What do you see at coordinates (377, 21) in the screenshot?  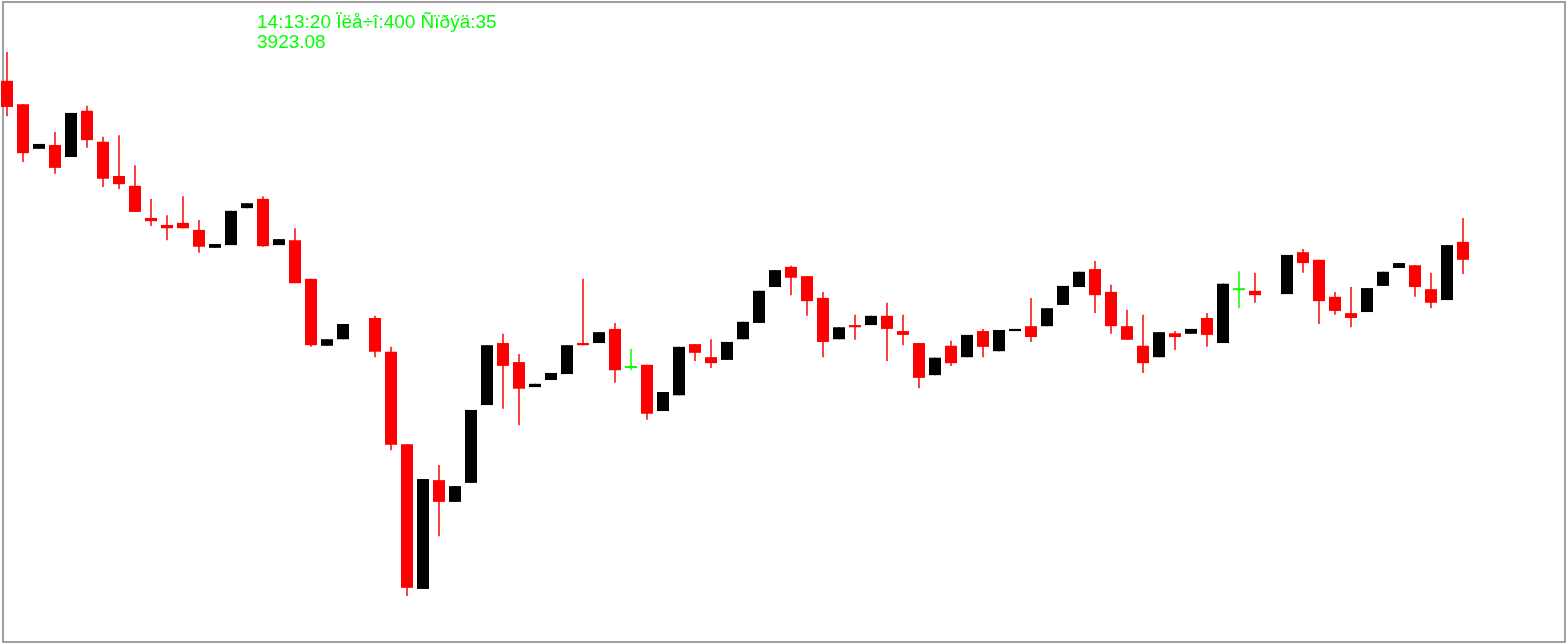 I see `text: 14:13:20 Ïëå÷î:400 Ñïðýä:35` at bounding box center [377, 21].